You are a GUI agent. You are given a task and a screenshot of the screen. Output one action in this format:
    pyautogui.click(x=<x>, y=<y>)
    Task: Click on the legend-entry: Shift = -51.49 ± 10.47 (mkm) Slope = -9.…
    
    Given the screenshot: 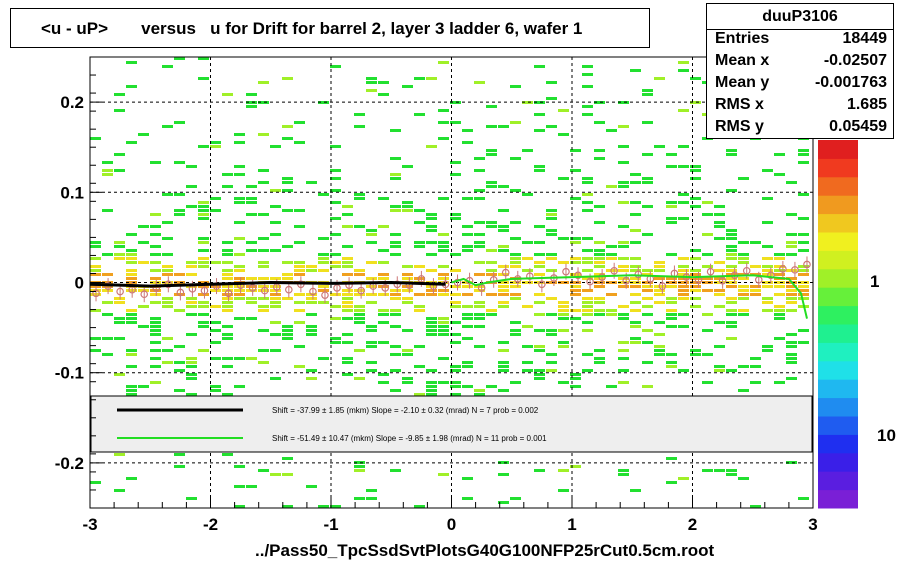 What is the action you would take?
    pyautogui.click(x=409, y=438)
    